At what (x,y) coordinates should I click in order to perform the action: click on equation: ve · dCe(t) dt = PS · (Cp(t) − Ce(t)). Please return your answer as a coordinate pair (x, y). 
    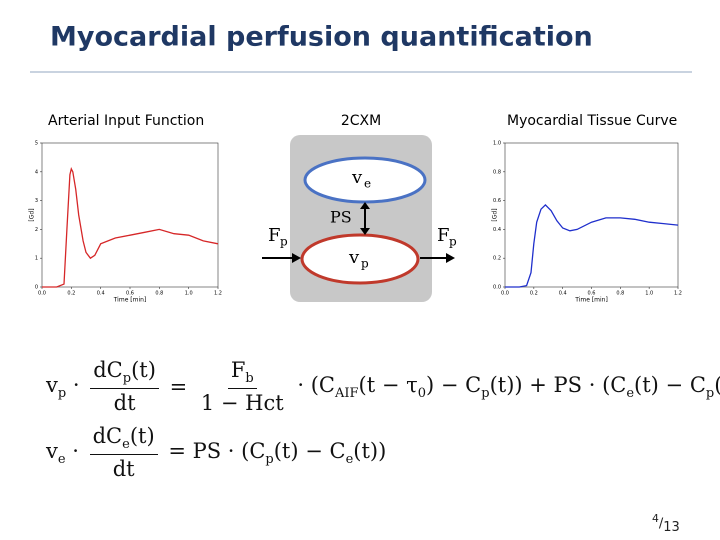
    Looking at the image, I should click on (216, 452).